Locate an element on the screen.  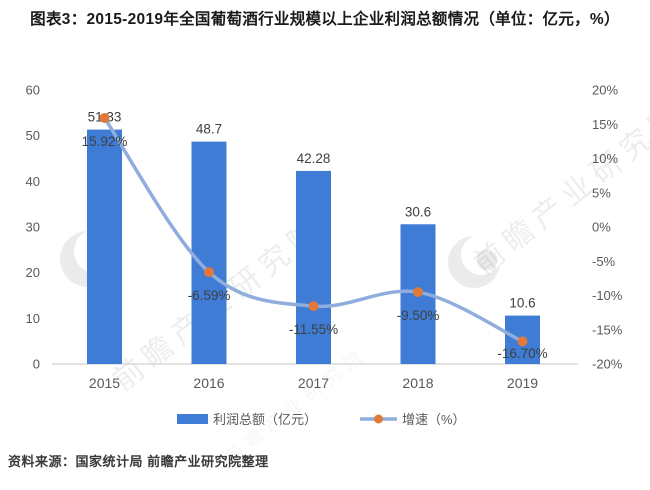
line-value-label: -9.50% is located at coordinates (418, 315).